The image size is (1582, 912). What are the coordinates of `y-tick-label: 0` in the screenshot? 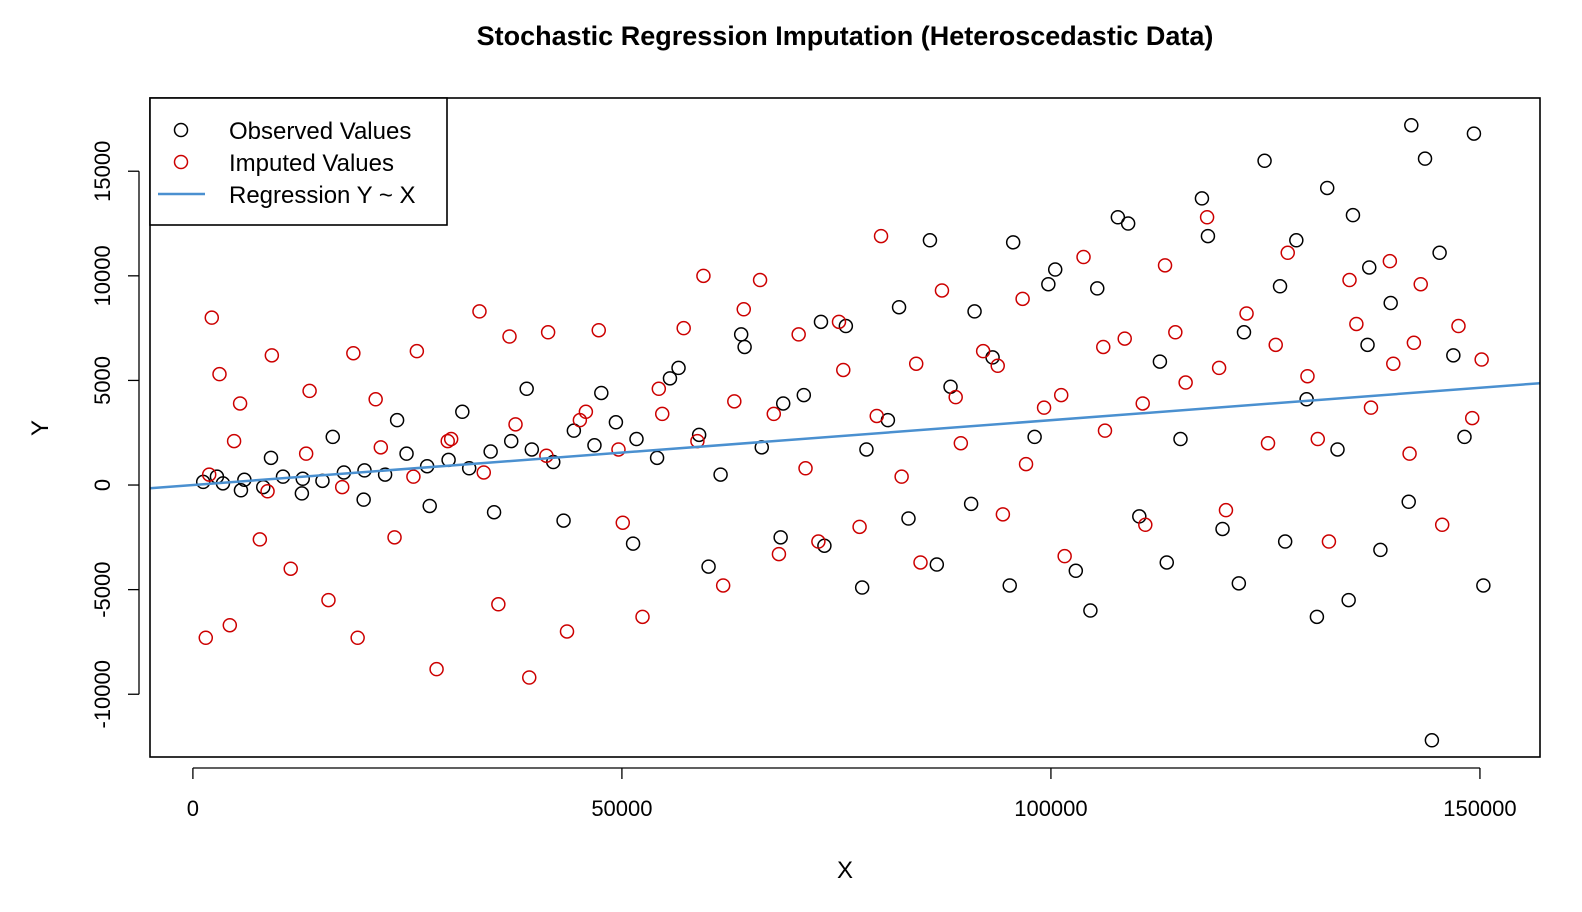 It's located at (102, 485).